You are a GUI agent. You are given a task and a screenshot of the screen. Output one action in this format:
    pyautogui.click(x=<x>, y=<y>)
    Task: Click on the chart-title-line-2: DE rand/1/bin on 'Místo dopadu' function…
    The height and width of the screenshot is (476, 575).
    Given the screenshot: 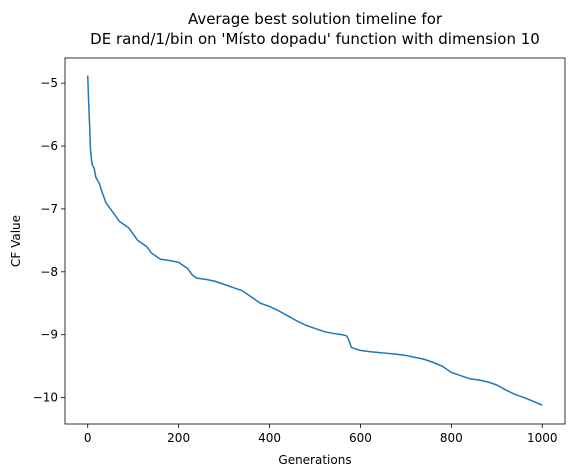 What is the action you would take?
    pyautogui.click(x=315, y=39)
    